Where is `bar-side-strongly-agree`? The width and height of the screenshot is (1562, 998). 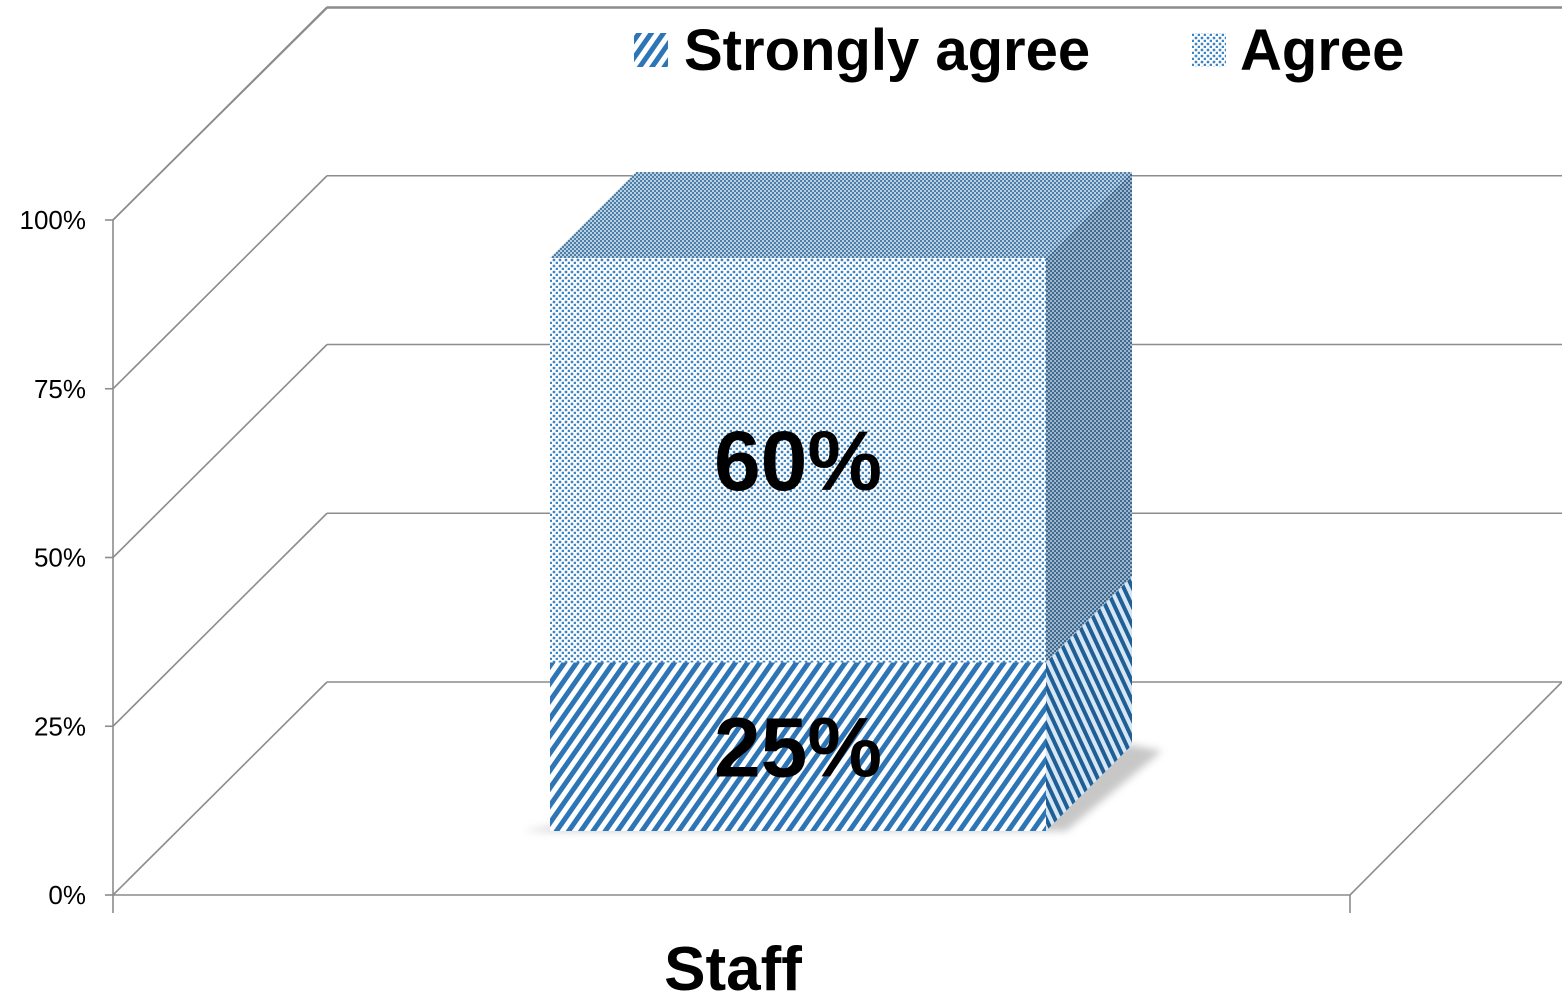 bar-side-strongly-agree is located at coordinates (1089, 703).